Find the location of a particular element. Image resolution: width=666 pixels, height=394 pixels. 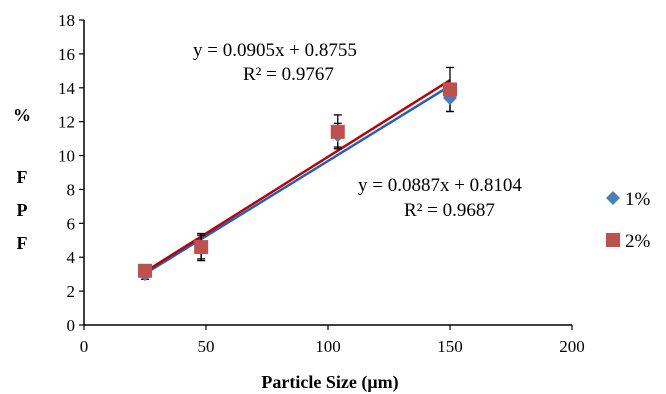

y-tick-label: 10 is located at coordinates (66, 156).